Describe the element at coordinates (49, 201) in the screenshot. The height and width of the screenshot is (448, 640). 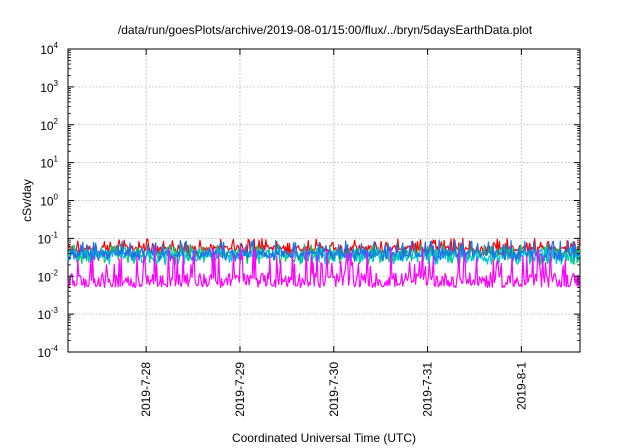
I see `y-tick-label: 10⁰` at that location.